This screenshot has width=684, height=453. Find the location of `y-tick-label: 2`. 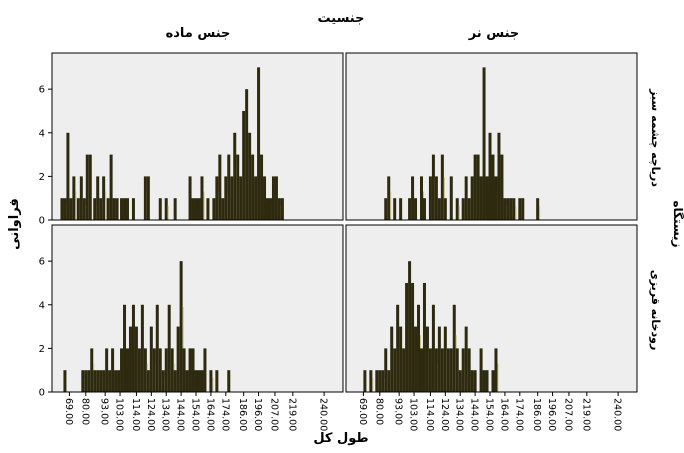

y-tick-label: 2 is located at coordinates (42, 349).